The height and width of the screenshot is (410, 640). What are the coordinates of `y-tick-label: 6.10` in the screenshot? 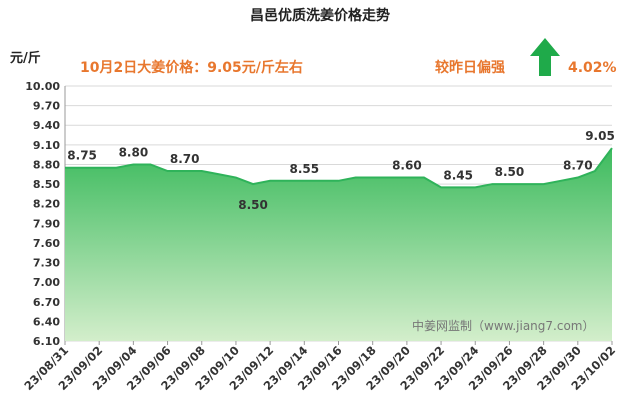 It's located at (46, 341).